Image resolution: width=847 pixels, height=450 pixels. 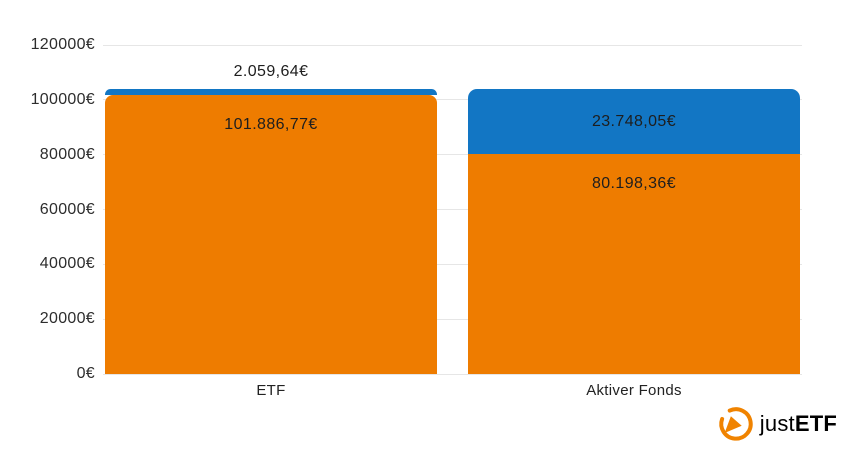 I want to click on value-label-aktiver-fonds-blue: 23.748,05€, so click(x=634, y=121).